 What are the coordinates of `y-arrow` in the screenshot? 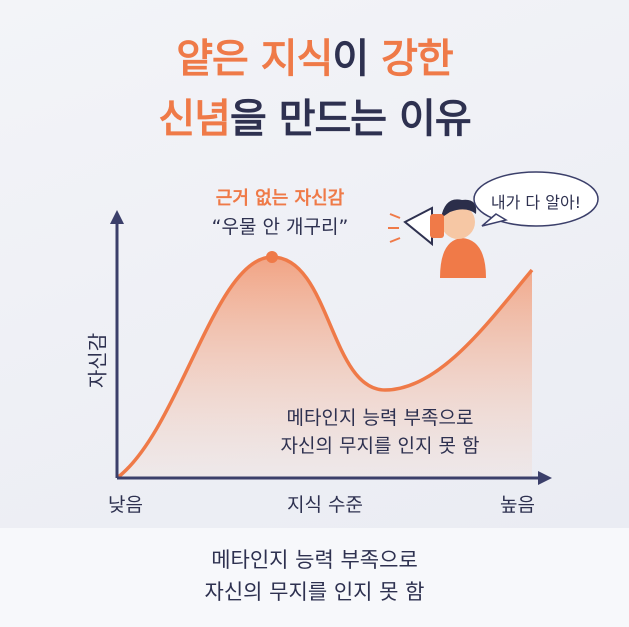 It's located at (117, 217).